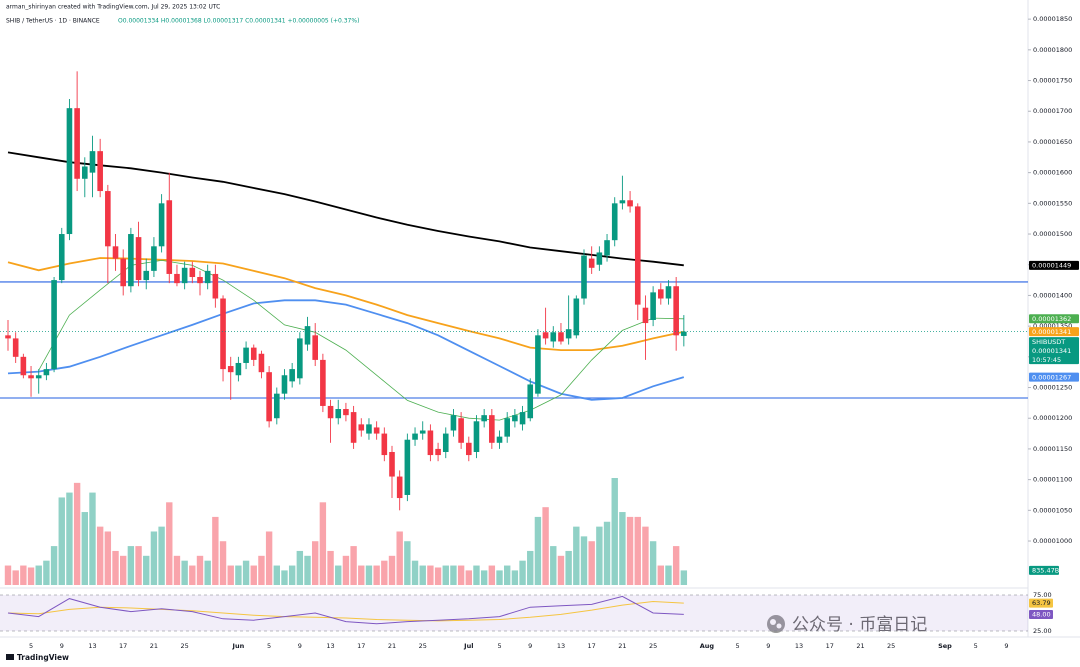  I want to click on price-label-box, so click(1054, 351).